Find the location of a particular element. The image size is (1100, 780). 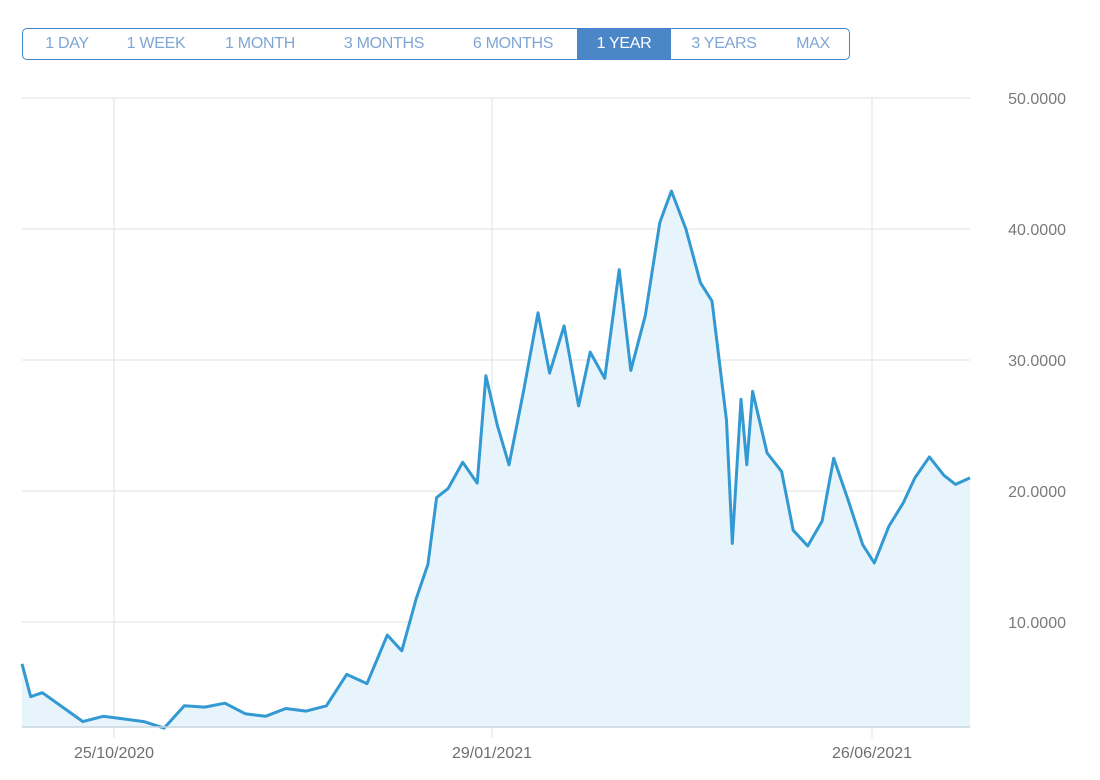

y-tick-label: 50.0000 is located at coordinates (1037, 99).